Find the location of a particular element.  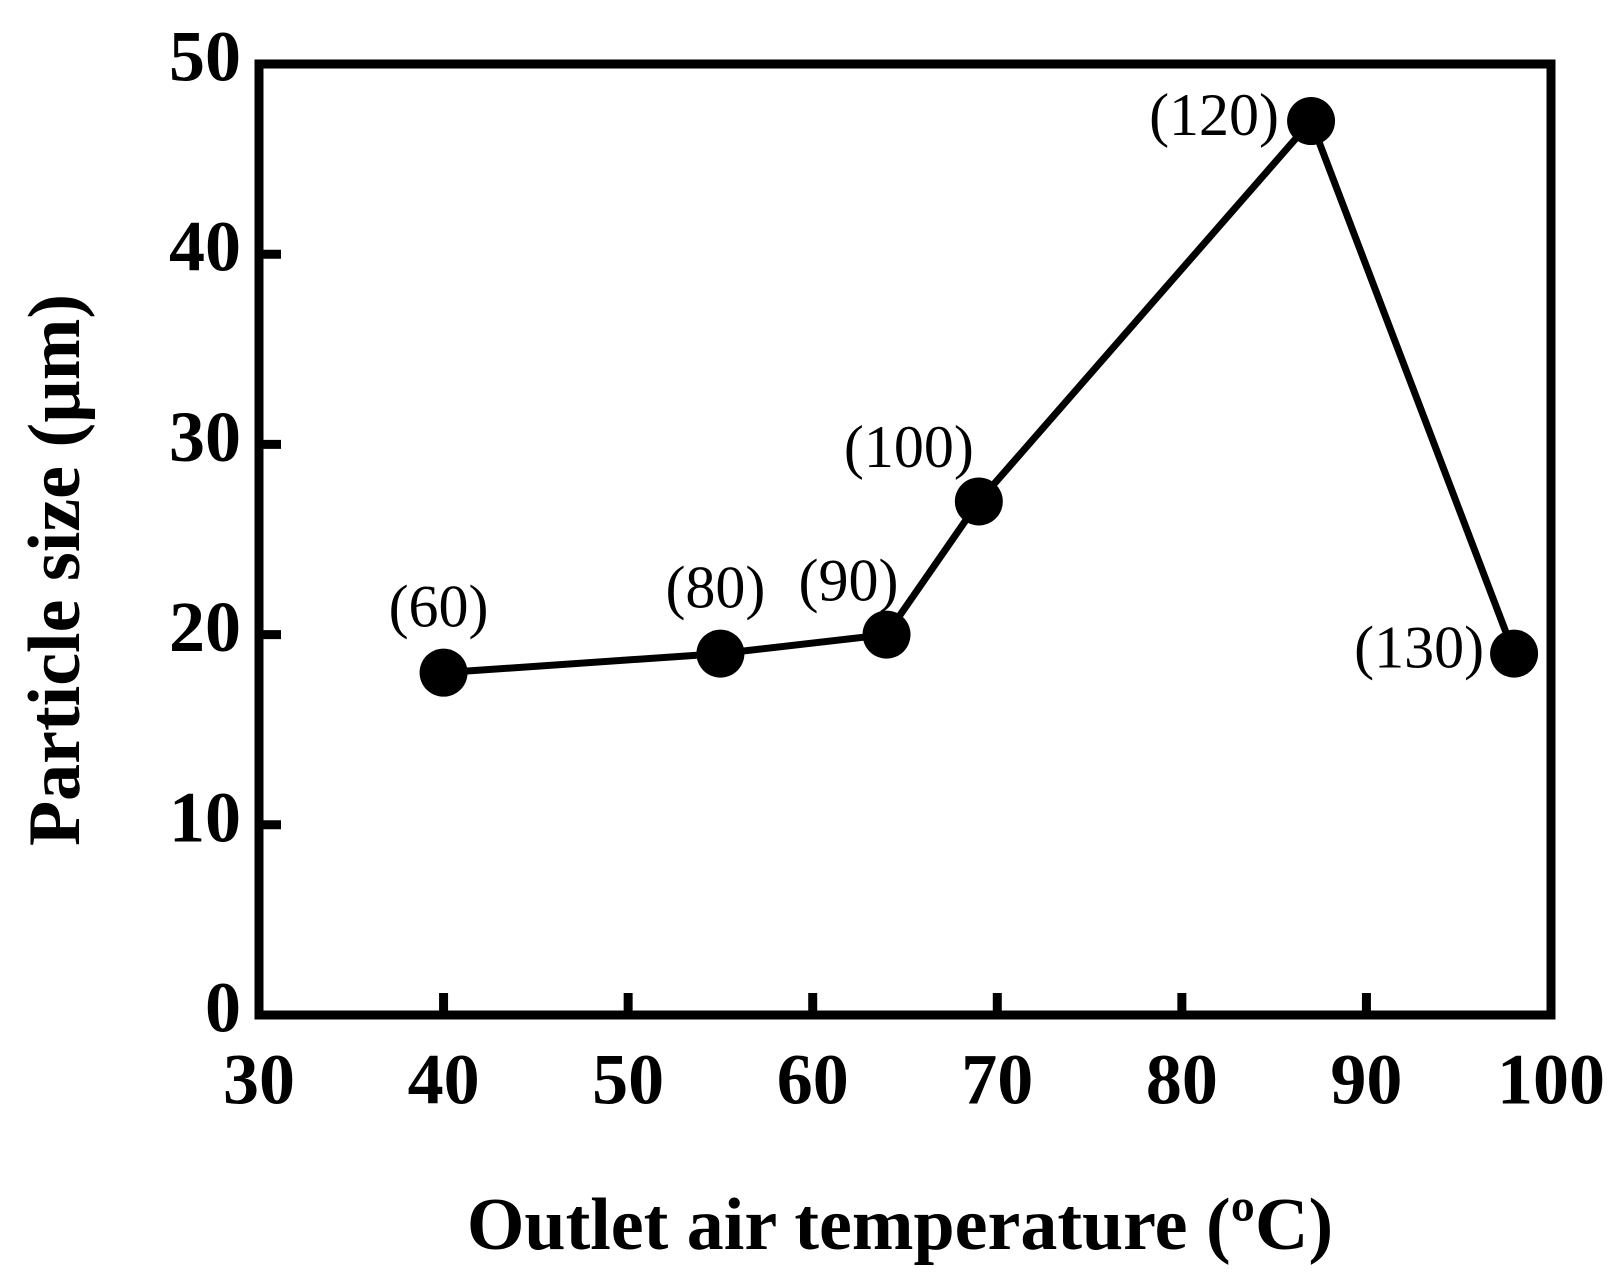

y-tick-label: 30 is located at coordinates (205, 437).